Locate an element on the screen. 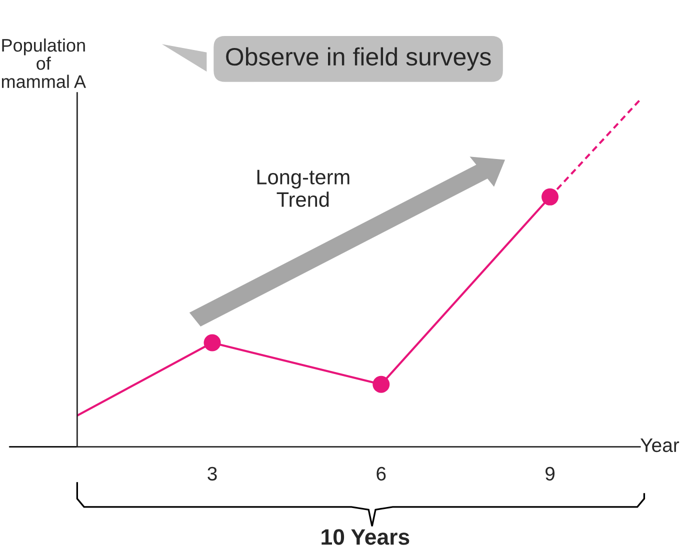 This screenshot has width=689, height=551. text: Observe in field surveys is located at coordinates (358, 59).